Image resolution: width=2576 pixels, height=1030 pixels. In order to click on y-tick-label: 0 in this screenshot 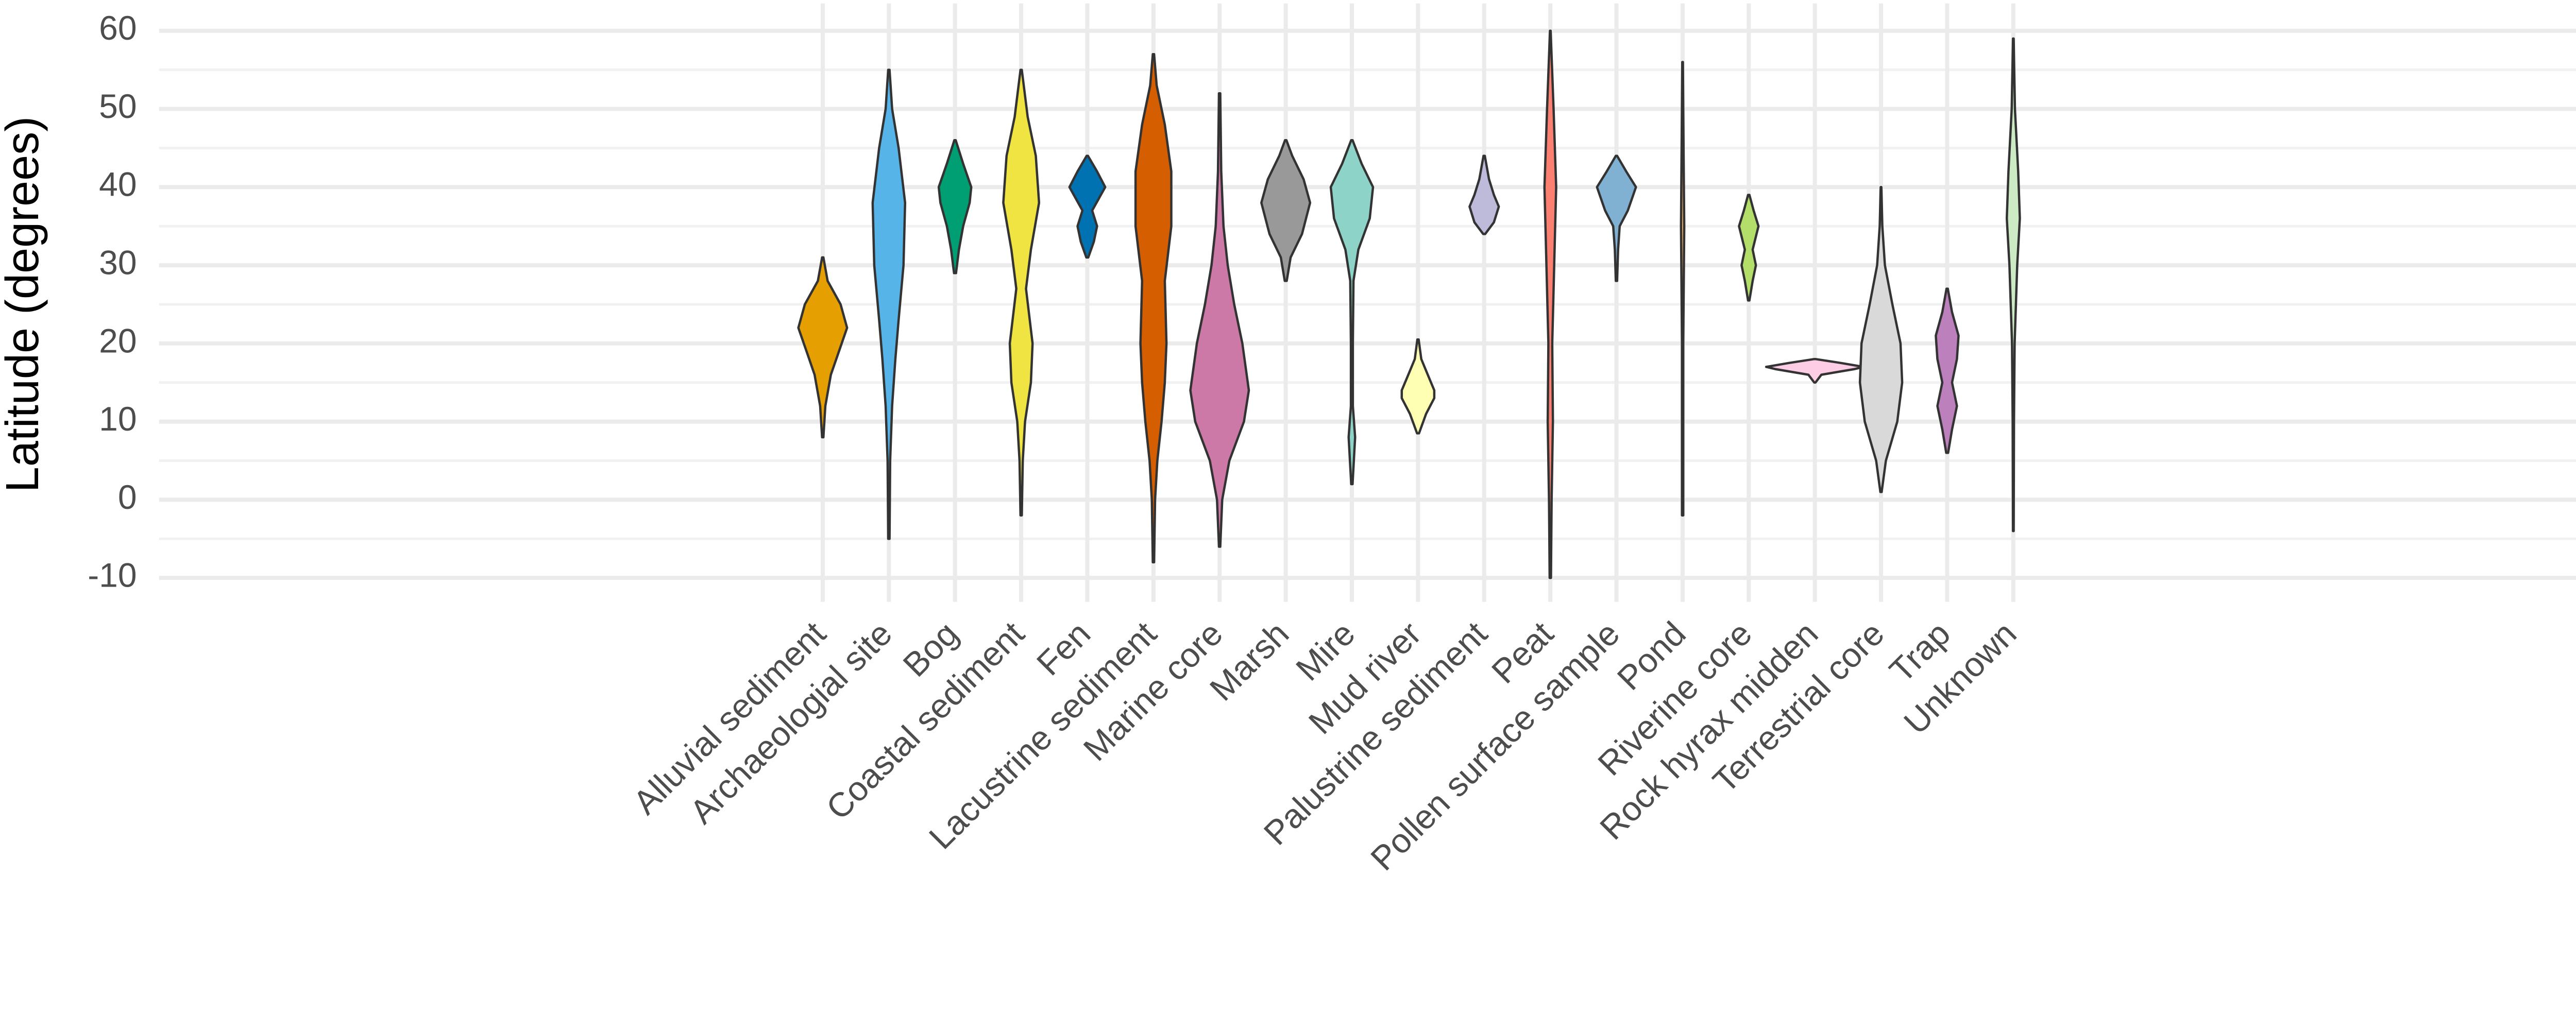, I will do `click(127, 497)`.